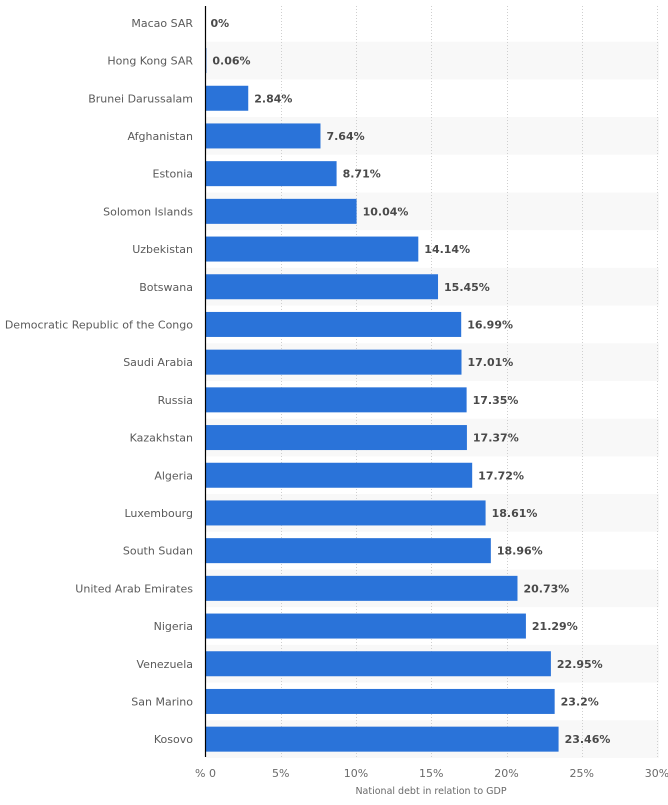 This screenshot has height=805, width=668. I want to click on category-label: Macao SAR, so click(162, 23).